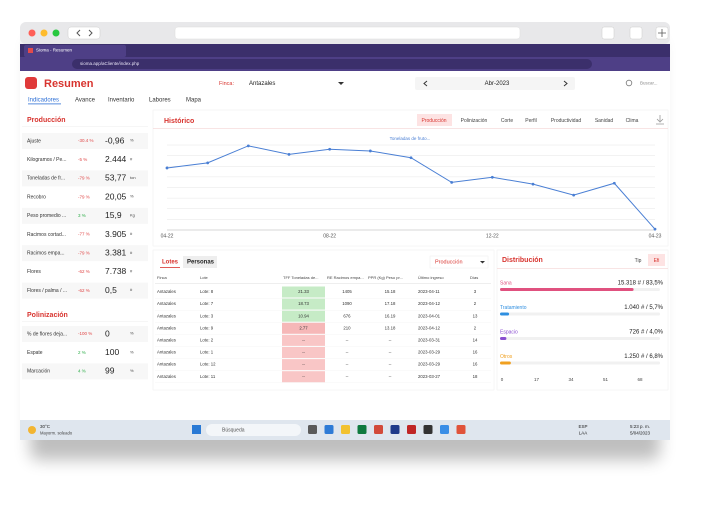  What do you see at coordinates (433, 121) in the screenshot?
I see `chart-tab: Producción` at bounding box center [433, 121].